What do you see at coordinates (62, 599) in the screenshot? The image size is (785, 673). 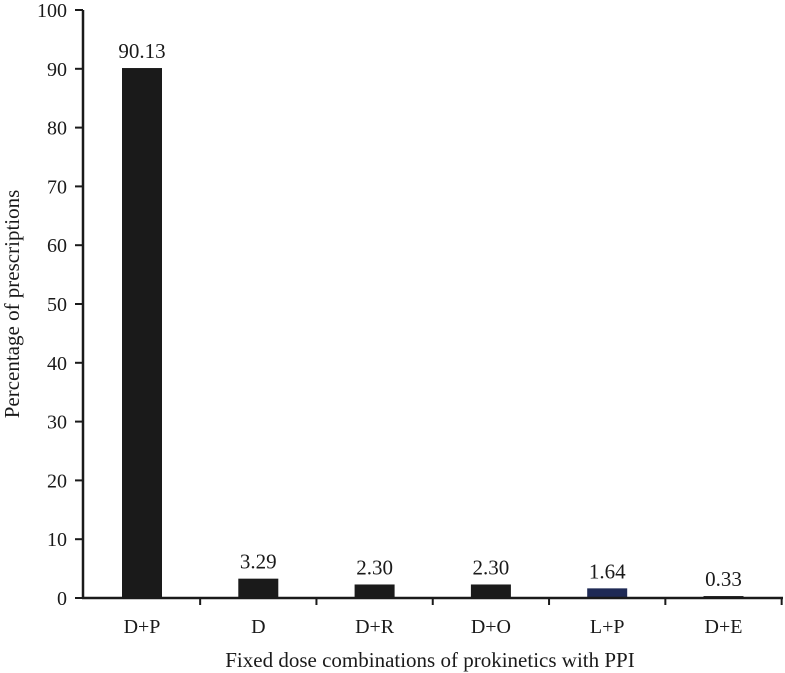 I see `y-tick-label: 0` at bounding box center [62, 599].